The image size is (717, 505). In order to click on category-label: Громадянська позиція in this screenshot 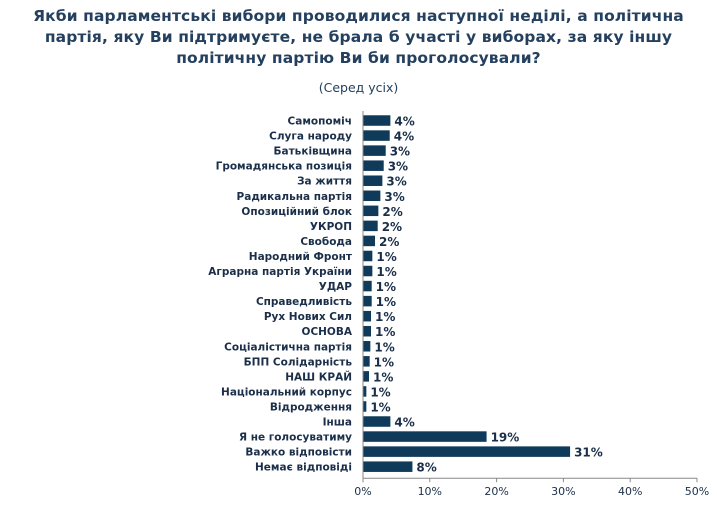, I will do `click(284, 167)`.